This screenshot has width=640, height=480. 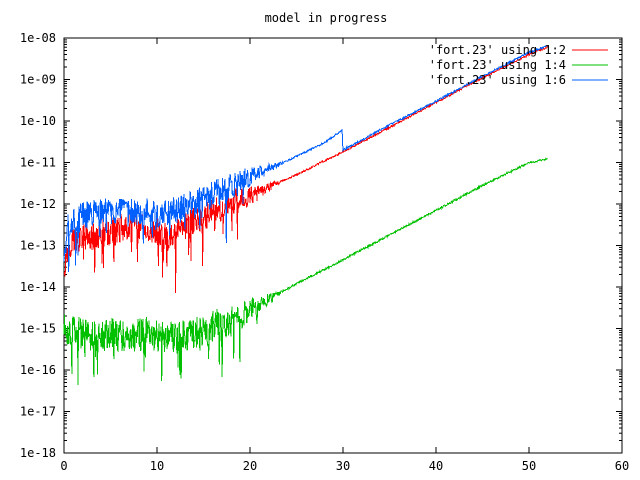 What do you see at coordinates (250, 466) in the screenshot?
I see `x-tick-label: 20` at bounding box center [250, 466].